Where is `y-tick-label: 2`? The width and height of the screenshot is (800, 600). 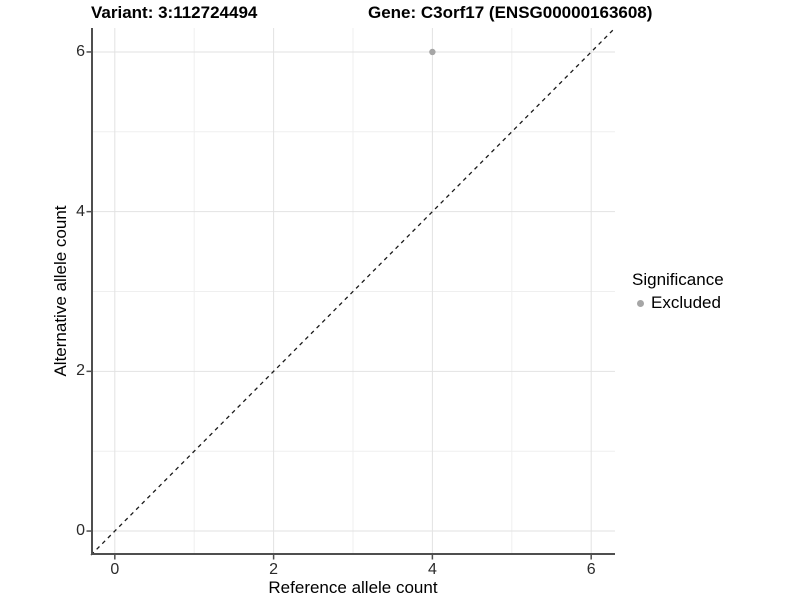 y-tick-label: 2 is located at coordinates (80, 371).